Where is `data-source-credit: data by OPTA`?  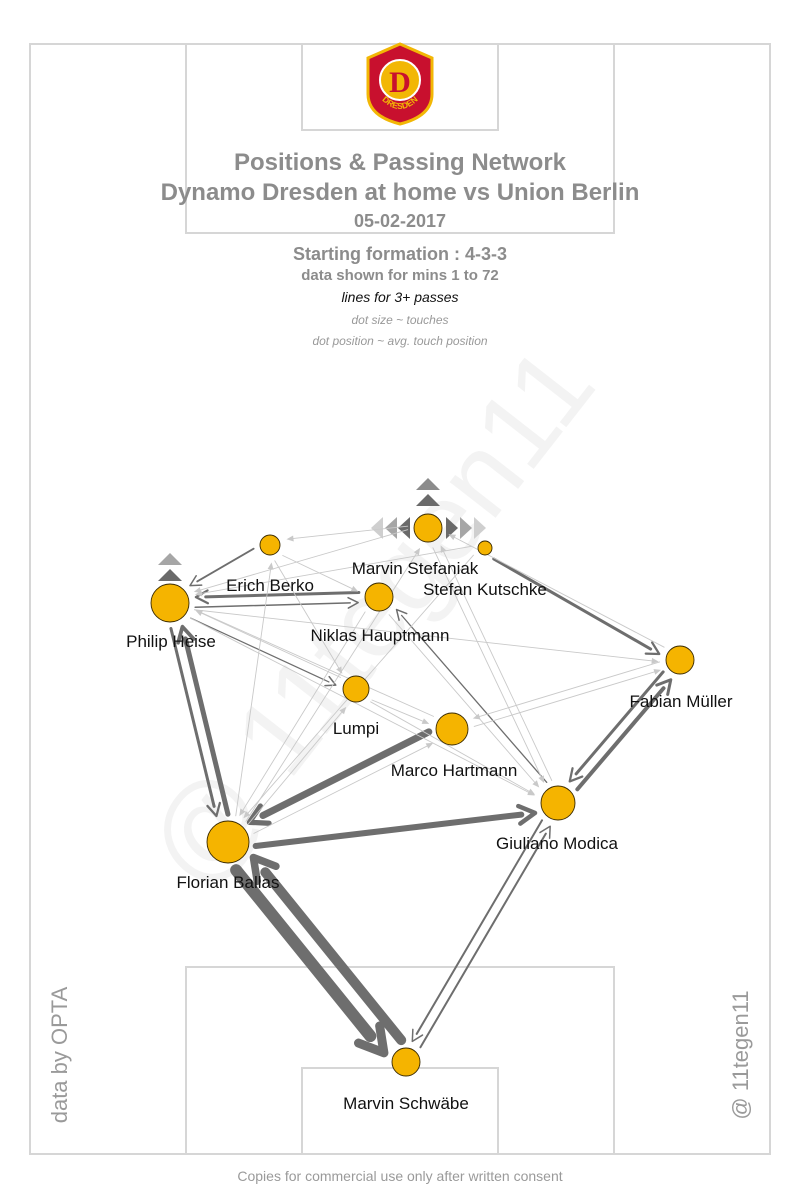 data-source-credit: data by OPTA is located at coordinates (59, 1055).